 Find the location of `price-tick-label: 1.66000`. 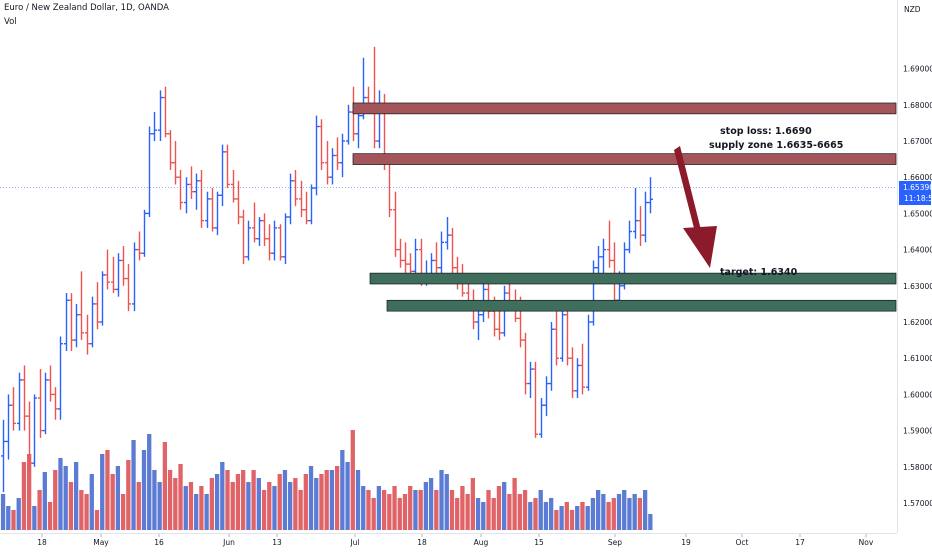

price-tick-label: 1.66000 is located at coordinates (917, 177).